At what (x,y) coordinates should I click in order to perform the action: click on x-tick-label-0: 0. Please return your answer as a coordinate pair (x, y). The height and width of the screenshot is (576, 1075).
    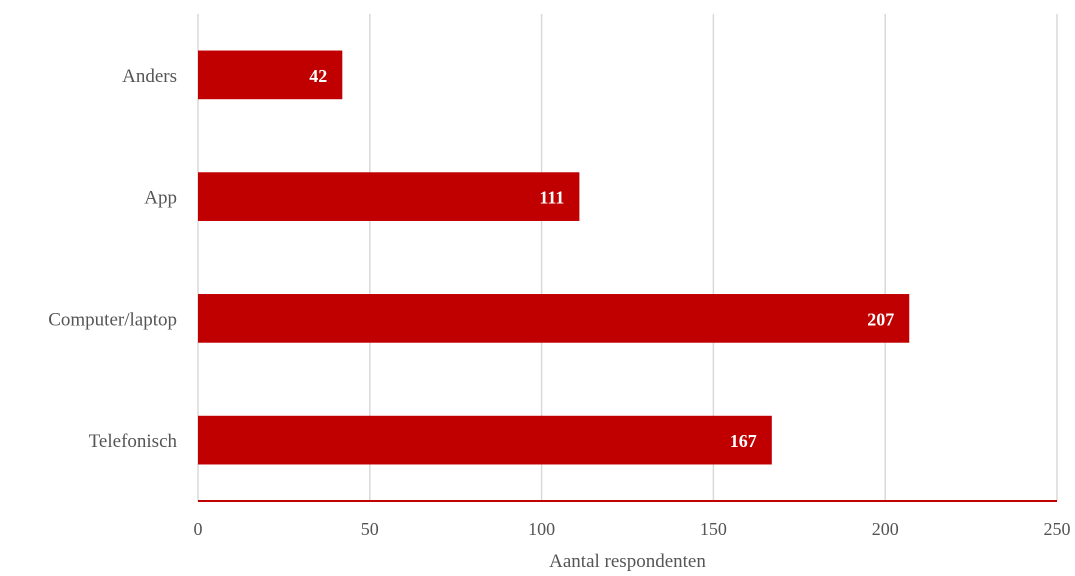
    Looking at the image, I should click on (198, 529).